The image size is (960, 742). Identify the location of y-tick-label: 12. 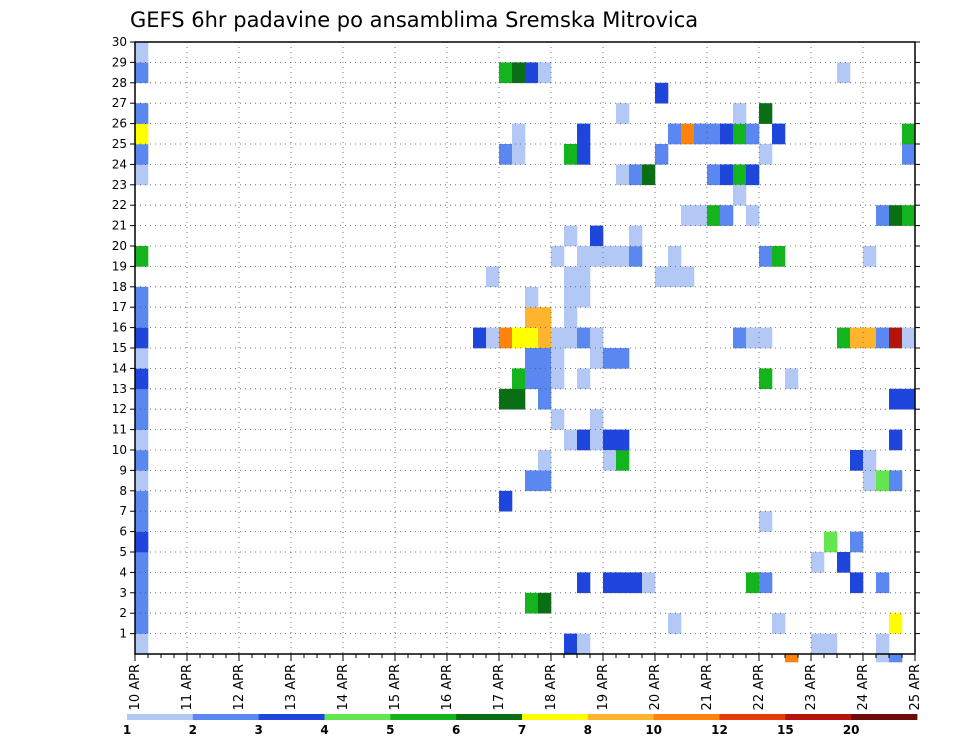
(119, 409).